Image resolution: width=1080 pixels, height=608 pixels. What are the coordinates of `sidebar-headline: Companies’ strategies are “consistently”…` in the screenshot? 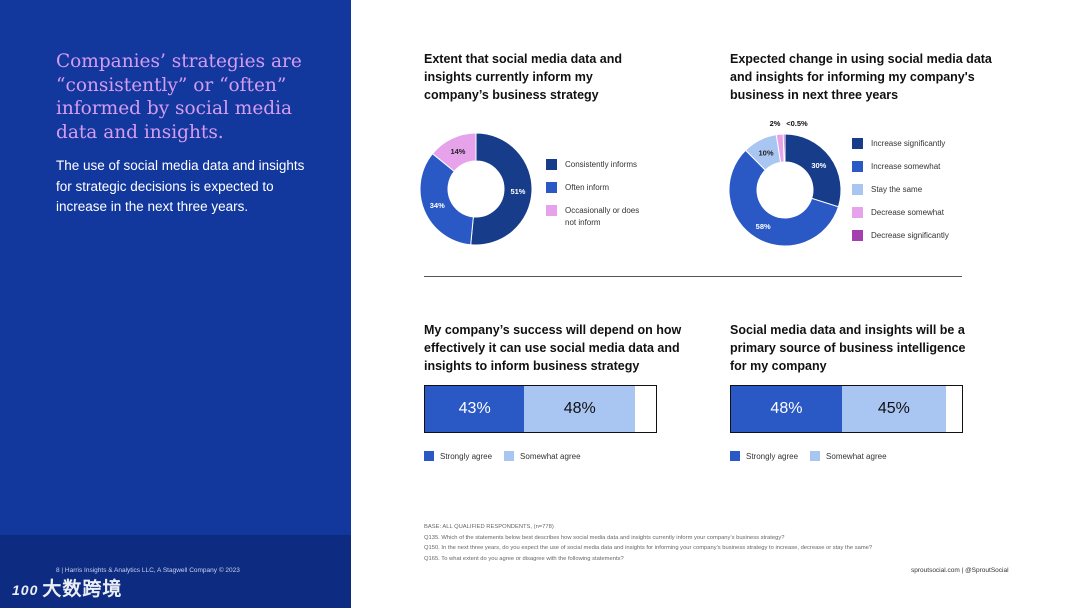 It's located at (179, 97).